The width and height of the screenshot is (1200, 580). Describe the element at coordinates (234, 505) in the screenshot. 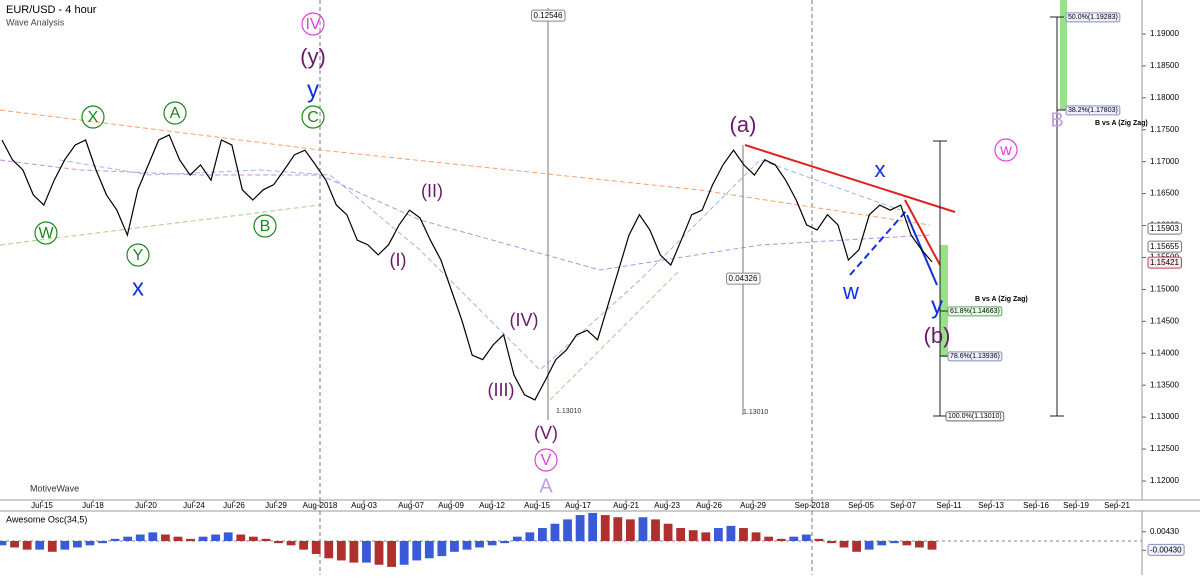

I see `x-tick-label: Jul-26` at that location.